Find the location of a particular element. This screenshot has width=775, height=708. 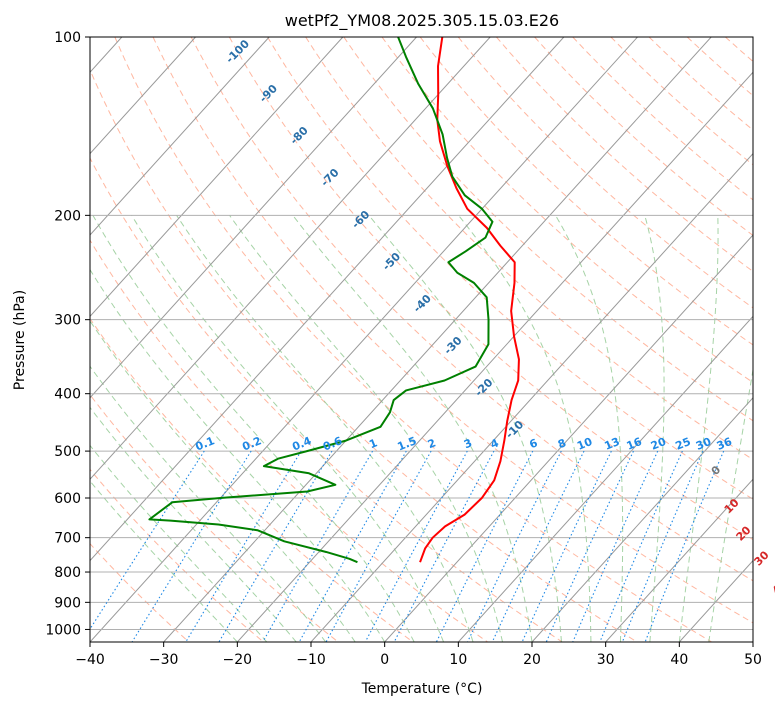

mixing-ratio-label: 10 is located at coordinates (584, 444).